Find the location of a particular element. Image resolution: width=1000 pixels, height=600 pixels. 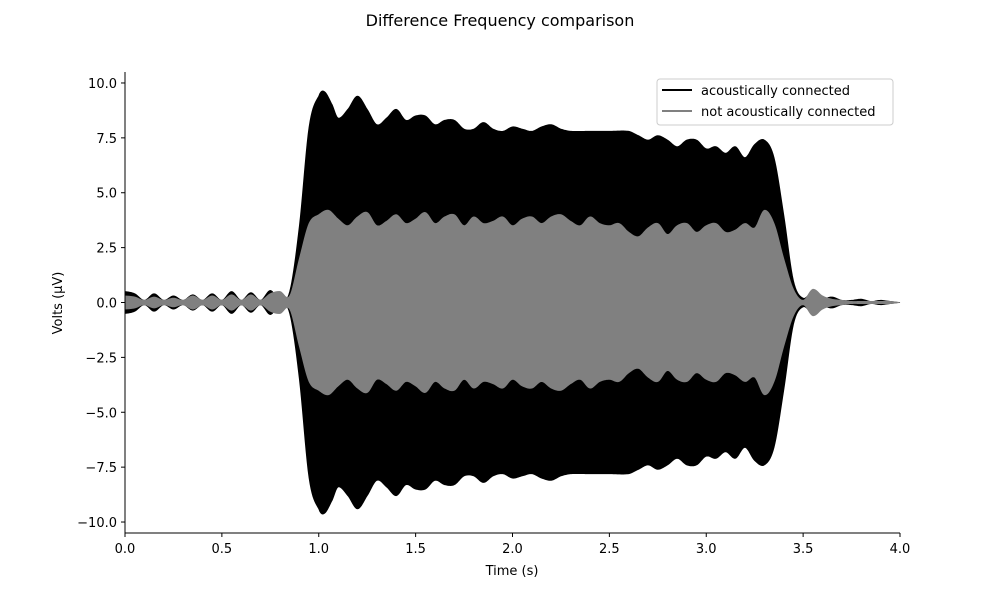

y-ticks: 10.0 7.5 5.0 2.5 0.0 −2.5 −5.0 −7.5 −10.0 is located at coordinates (101, 304).